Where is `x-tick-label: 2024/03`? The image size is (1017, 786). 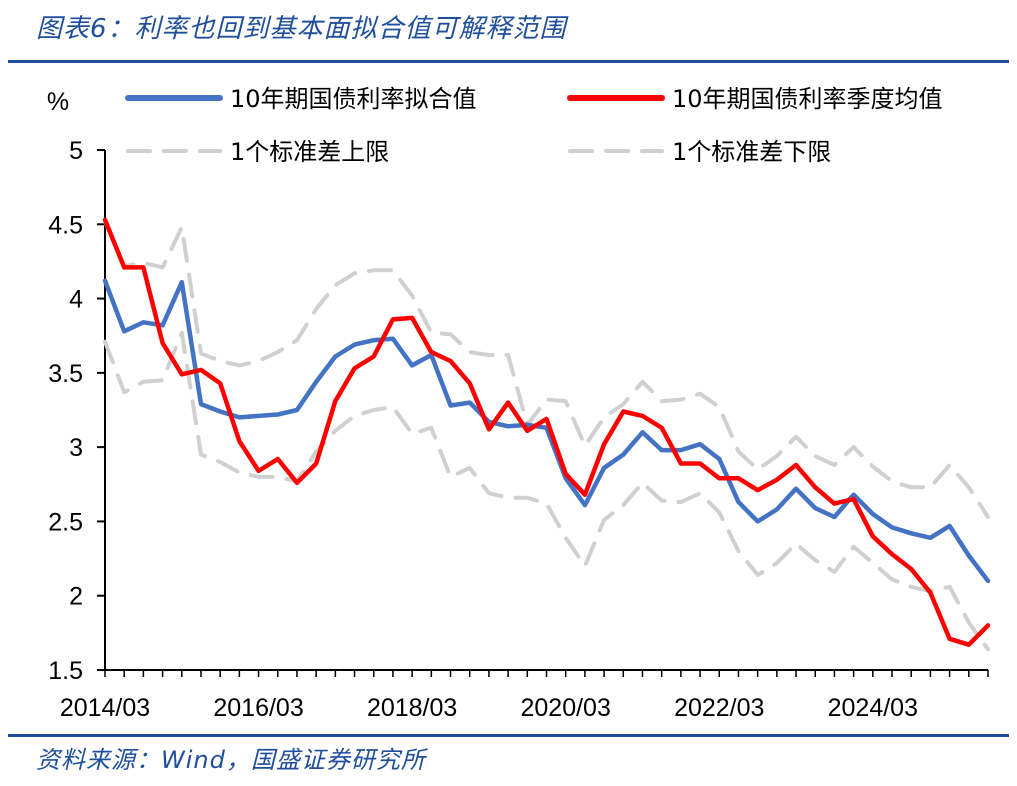
x-tick-label: 2024/03 is located at coordinates (873, 708).